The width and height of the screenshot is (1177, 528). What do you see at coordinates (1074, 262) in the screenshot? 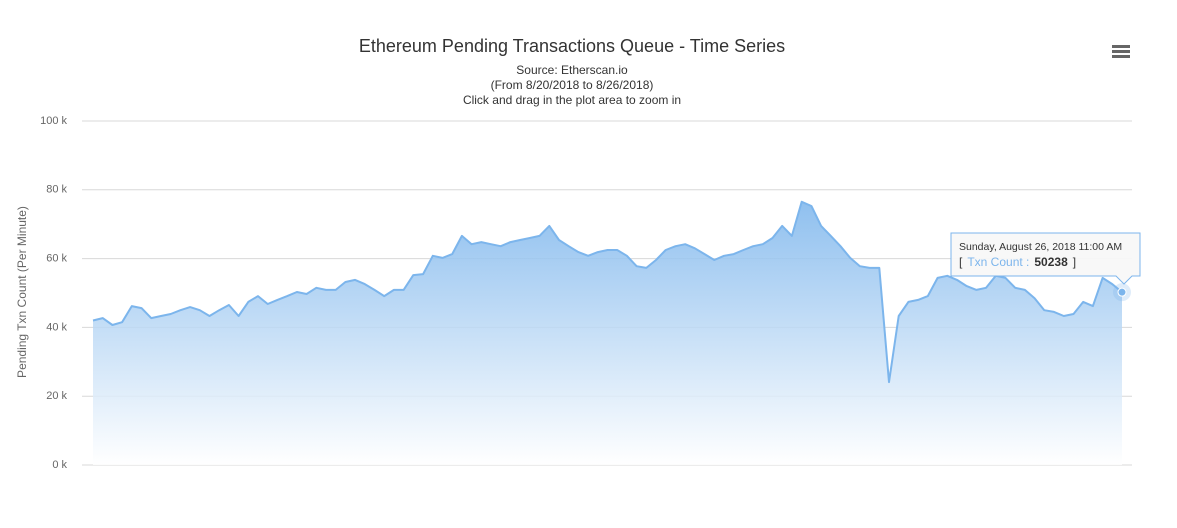
I see `tooltip-part: ]` at bounding box center [1074, 262].